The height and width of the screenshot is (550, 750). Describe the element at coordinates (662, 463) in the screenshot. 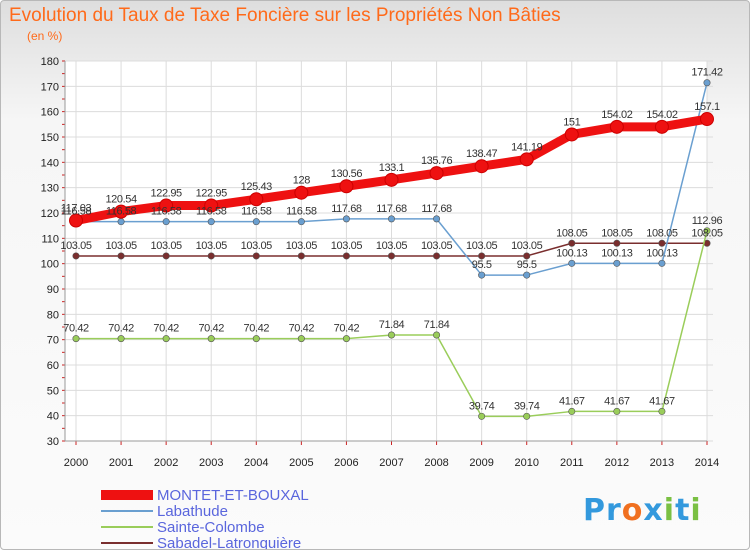

I see `x-tick-label: 2013` at that location.